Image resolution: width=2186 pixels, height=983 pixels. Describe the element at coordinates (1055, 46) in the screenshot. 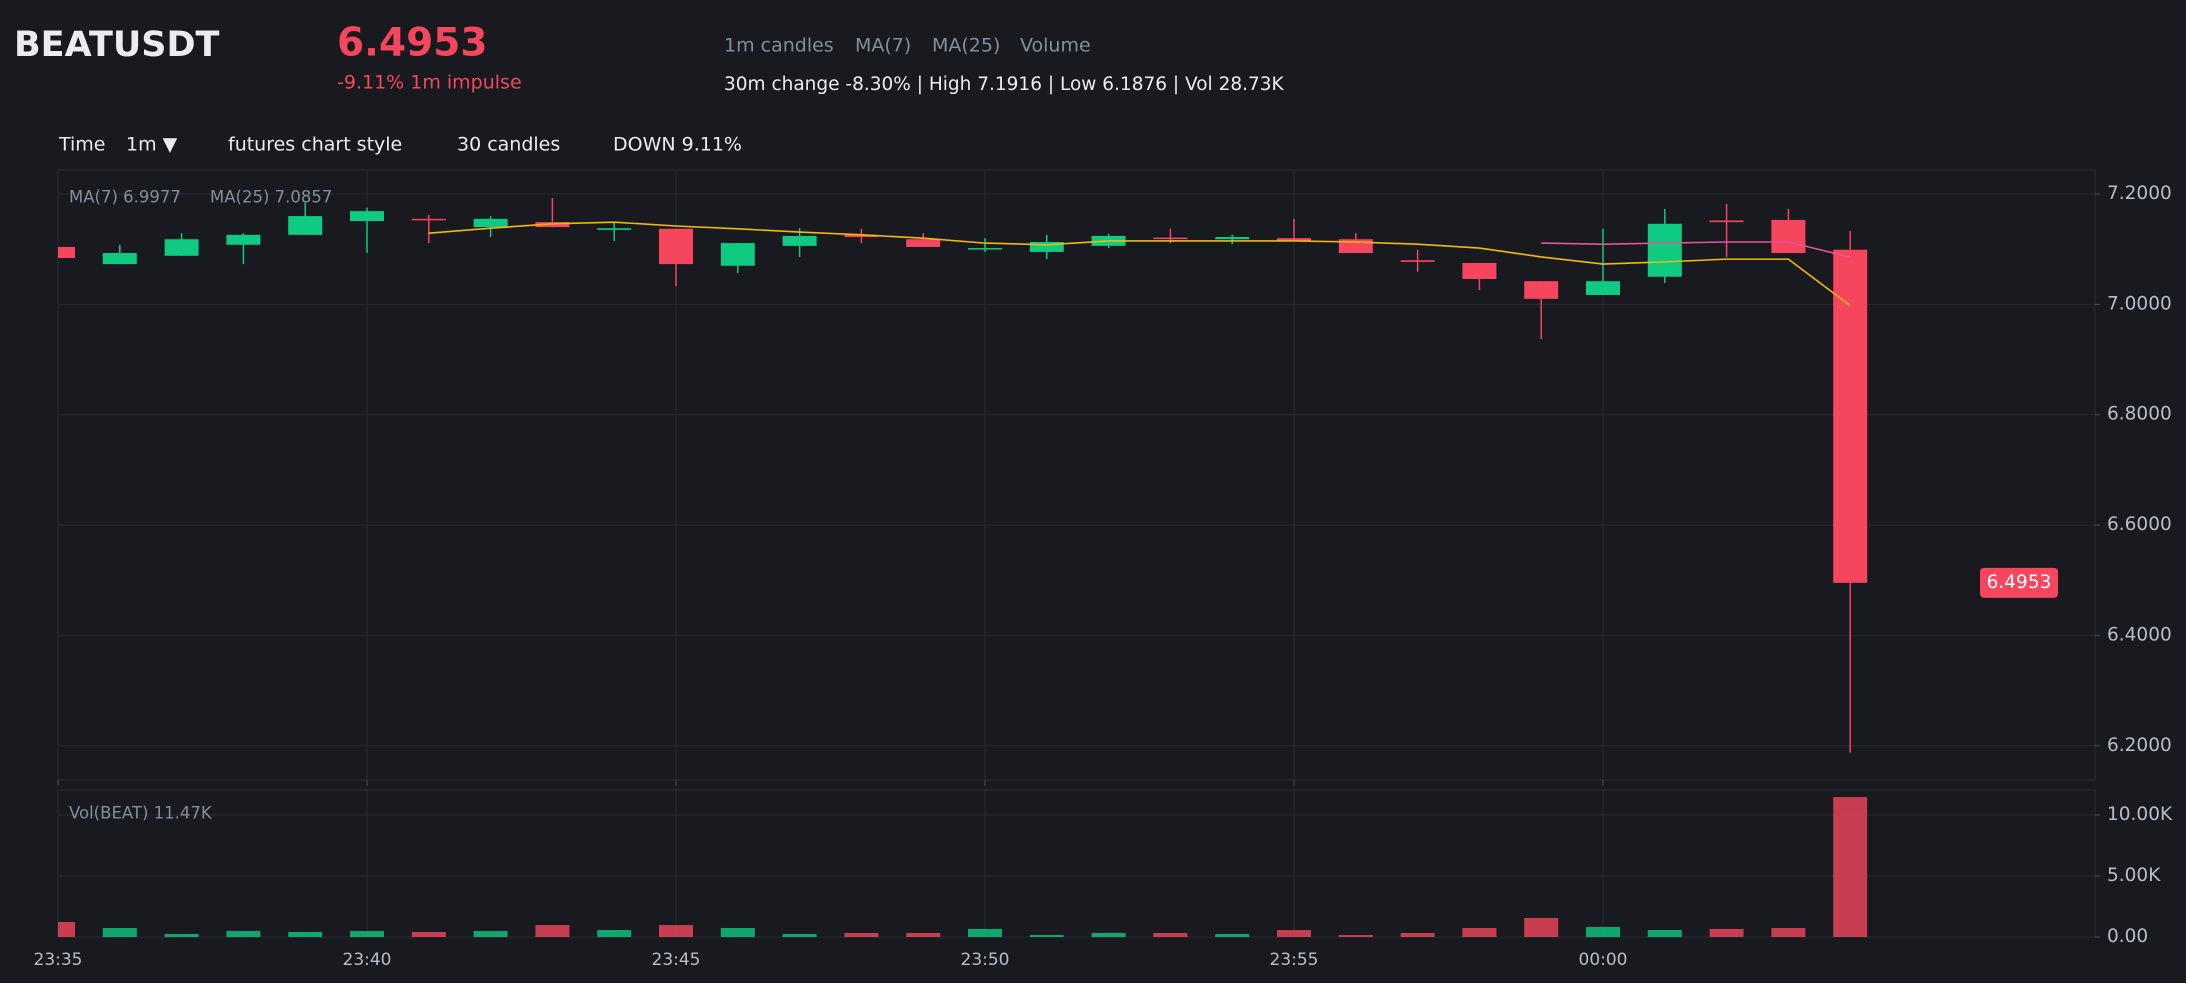

I see `legend-item: Volume` at that location.